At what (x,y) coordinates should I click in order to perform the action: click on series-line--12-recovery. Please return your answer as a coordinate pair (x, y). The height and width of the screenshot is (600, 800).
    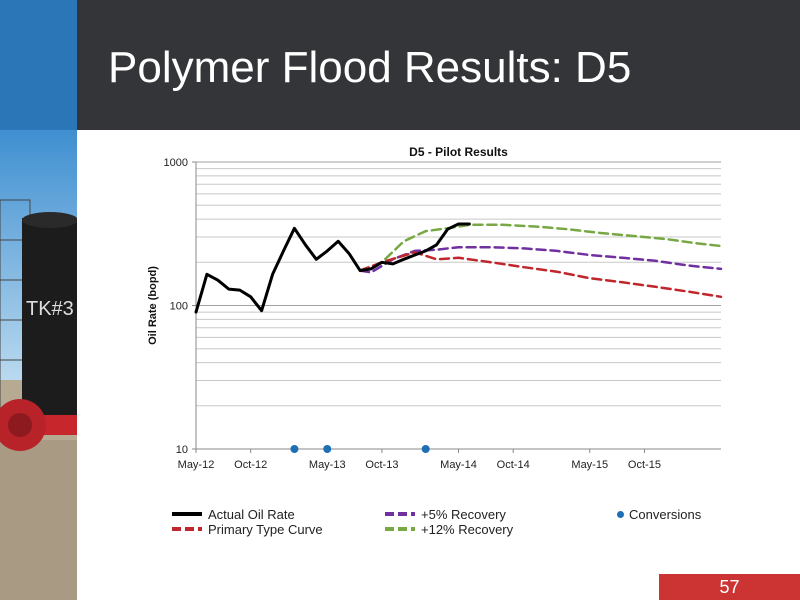
    Looking at the image, I should click on (540, 247).